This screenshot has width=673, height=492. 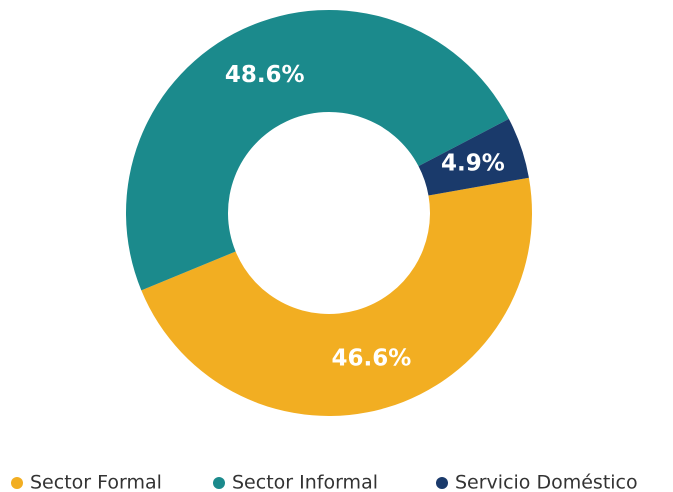 I want to click on legend-label: Servicio Doméstico, so click(x=546, y=482).